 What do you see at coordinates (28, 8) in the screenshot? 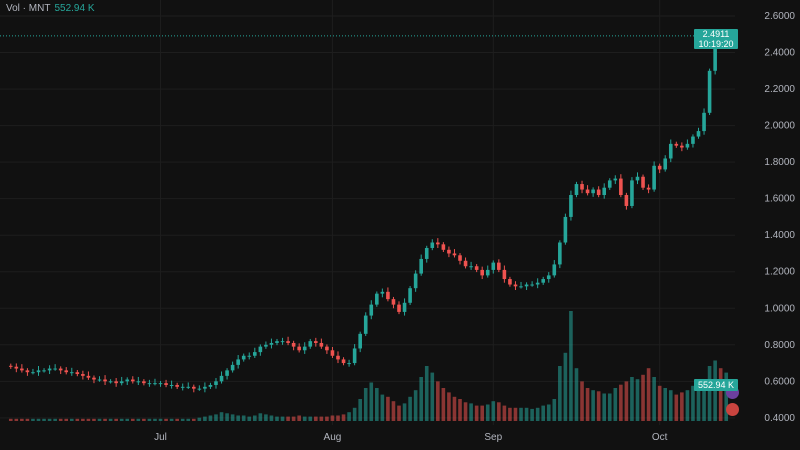
I see `volume-header-label: Vol · MNT` at bounding box center [28, 8].